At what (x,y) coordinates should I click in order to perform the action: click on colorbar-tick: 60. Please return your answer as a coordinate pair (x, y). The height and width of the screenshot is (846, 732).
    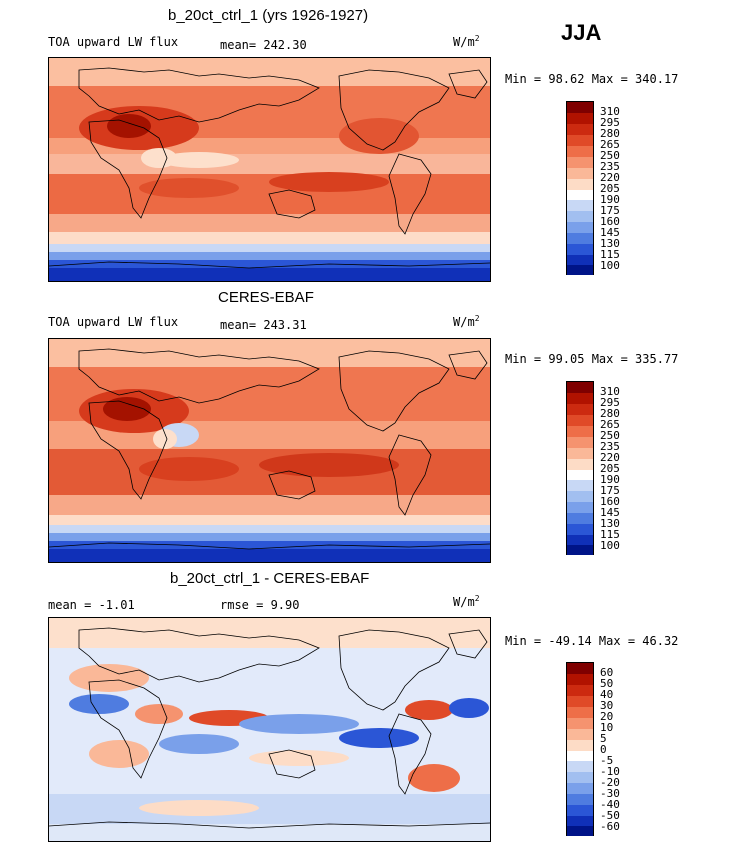
    Looking at the image, I should click on (607, 672).